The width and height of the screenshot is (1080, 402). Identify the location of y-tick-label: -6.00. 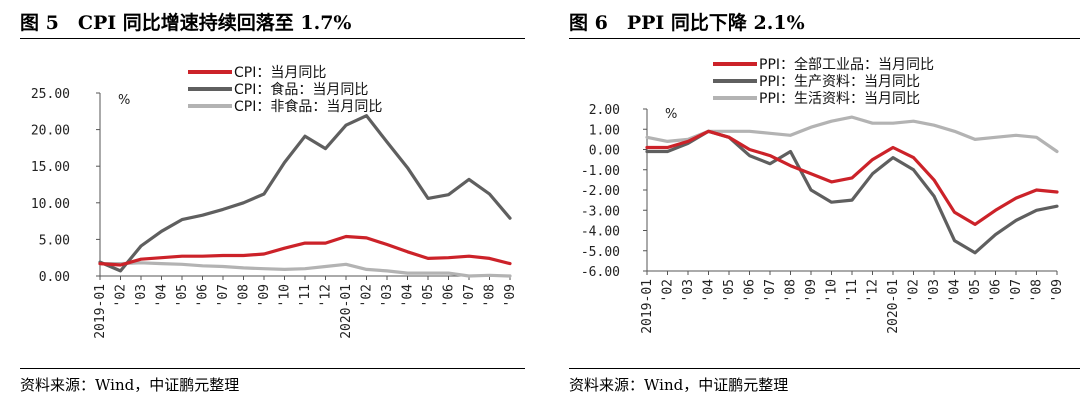
(600, 272).